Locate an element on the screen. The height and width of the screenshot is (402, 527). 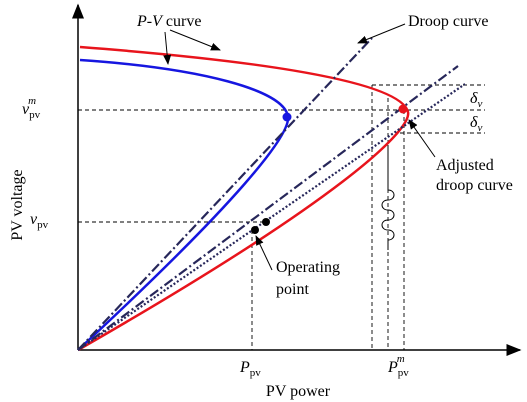
adjusted-label: droop curve is located at coordinates (474, 185).